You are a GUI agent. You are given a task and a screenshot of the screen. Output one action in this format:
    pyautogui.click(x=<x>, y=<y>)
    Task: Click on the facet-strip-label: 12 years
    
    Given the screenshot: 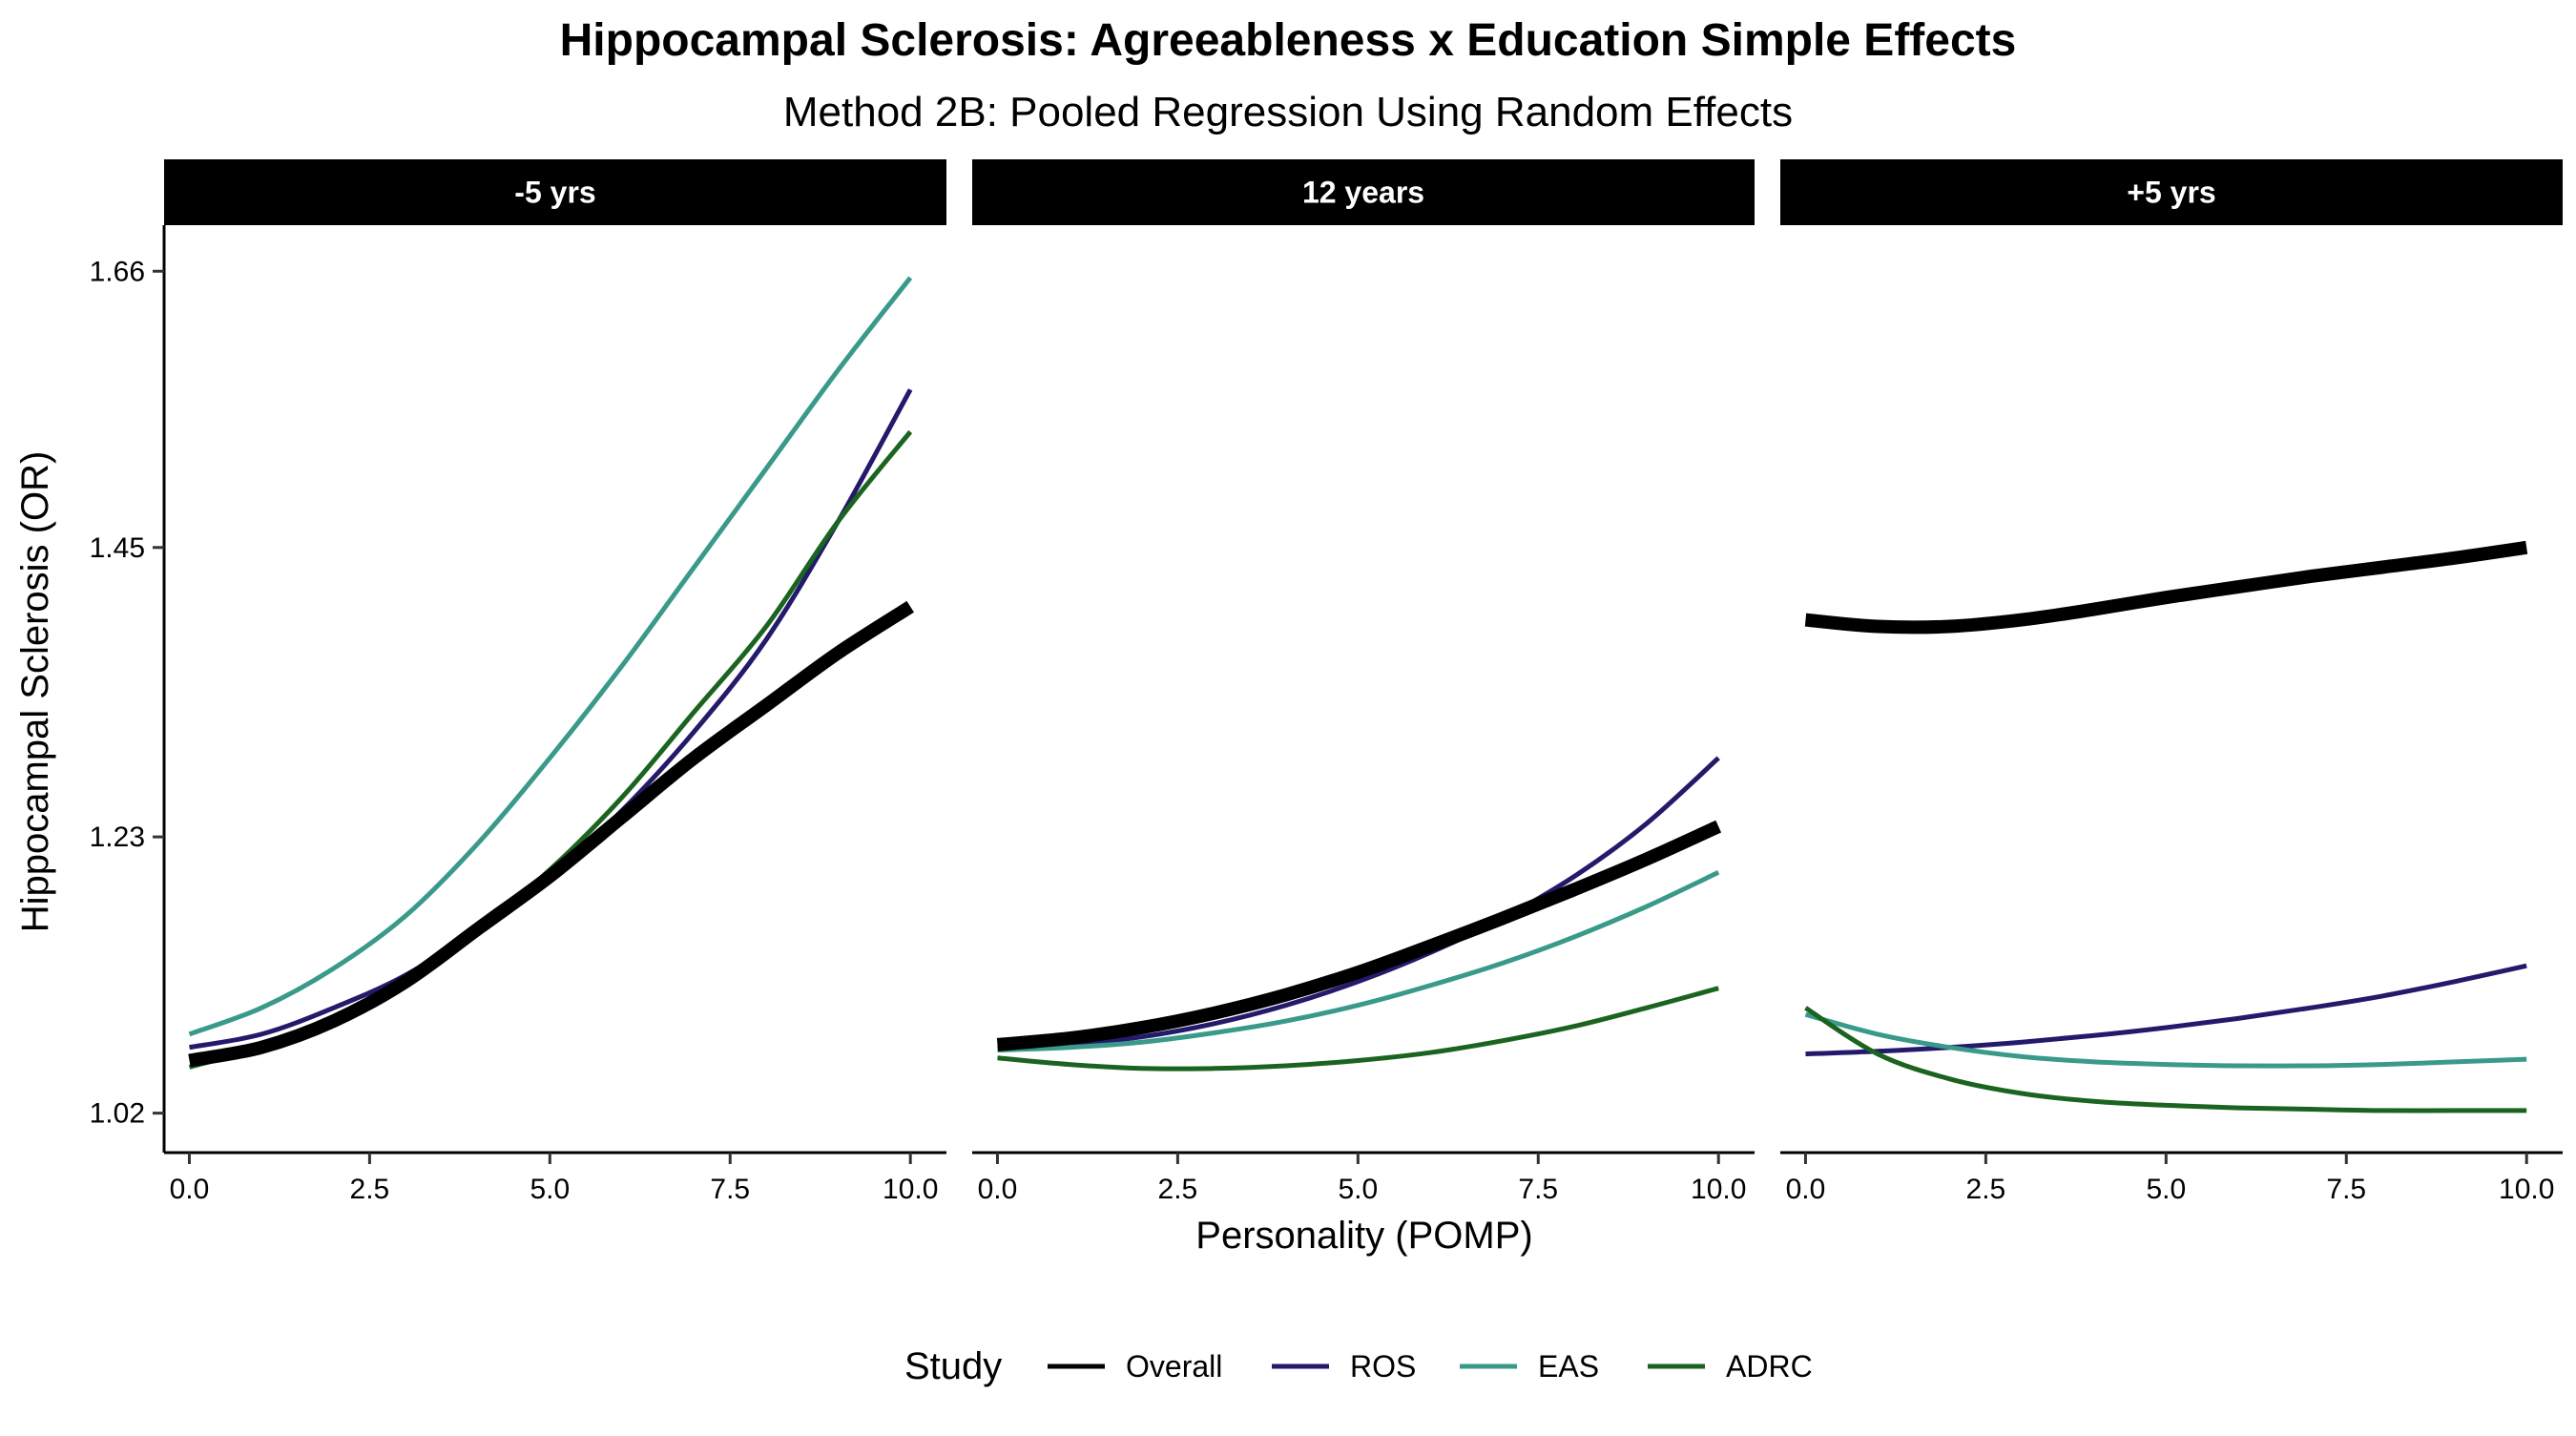 What is the action you would take?
    pyautogui.click(x=1363, y=193)
    